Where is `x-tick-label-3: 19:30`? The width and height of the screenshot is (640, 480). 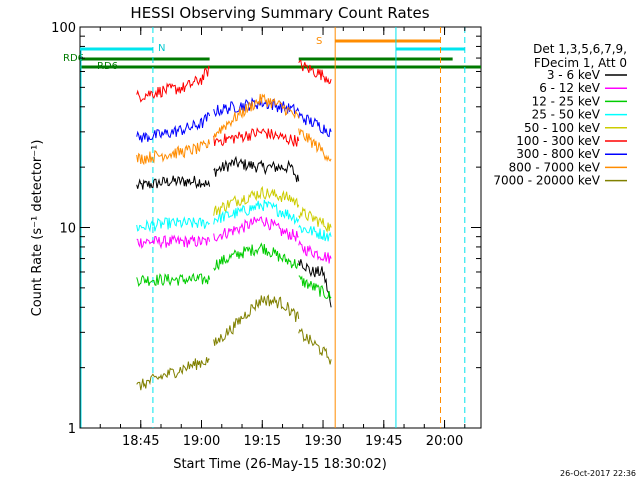
x-tick-label-3: 19:30 is located at coordinates (322, 441).